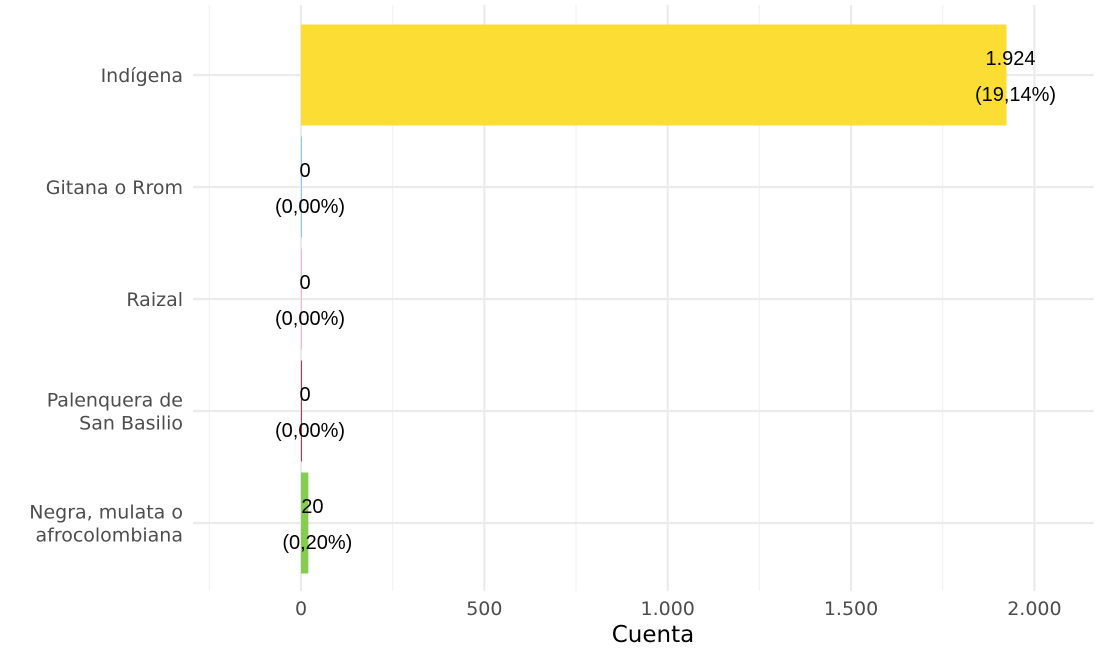 The width and height of the screenshot is (1099, 648). Describe the element at coordinates (115, 401) in the screenshot. I see `y-tick-label: Palenquera de` at that location.